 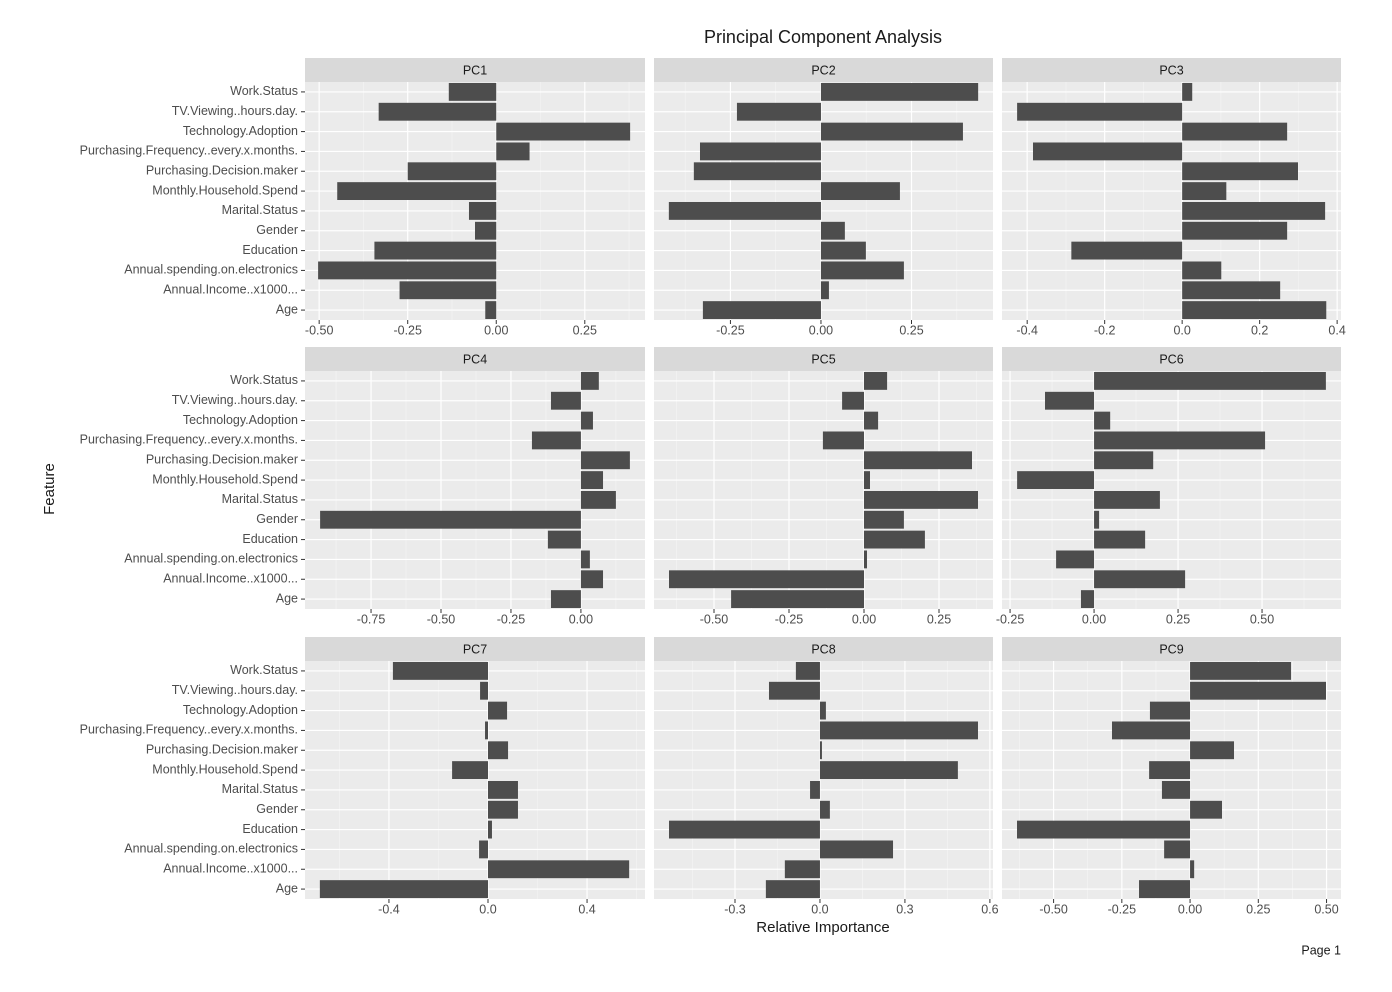 I want to click on chart-title: Principal Component Analysis, so click(x=823, y=37).